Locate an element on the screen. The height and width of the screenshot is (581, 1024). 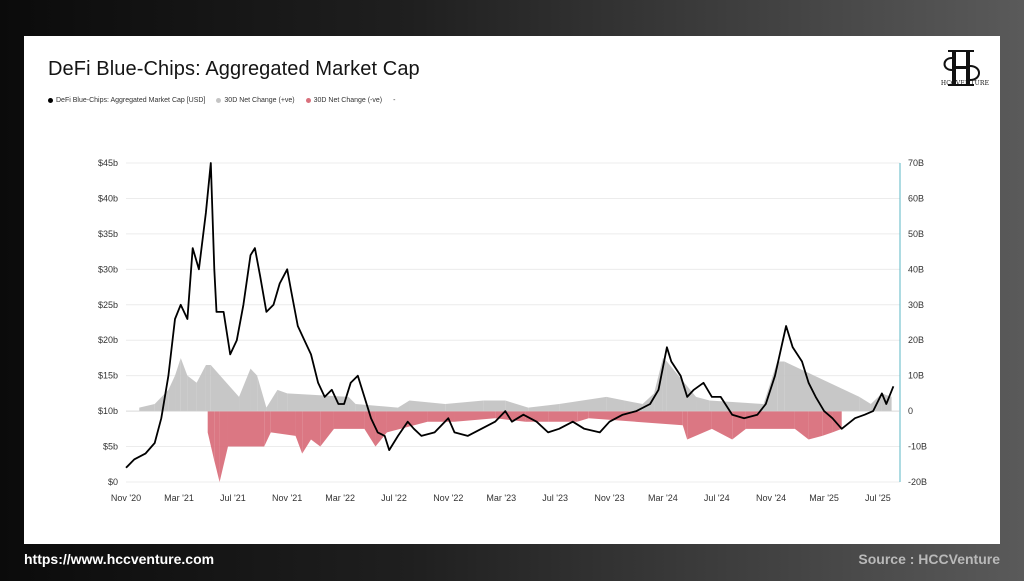
y-left-tick-label: $40b is located at coordinates (108, 198).